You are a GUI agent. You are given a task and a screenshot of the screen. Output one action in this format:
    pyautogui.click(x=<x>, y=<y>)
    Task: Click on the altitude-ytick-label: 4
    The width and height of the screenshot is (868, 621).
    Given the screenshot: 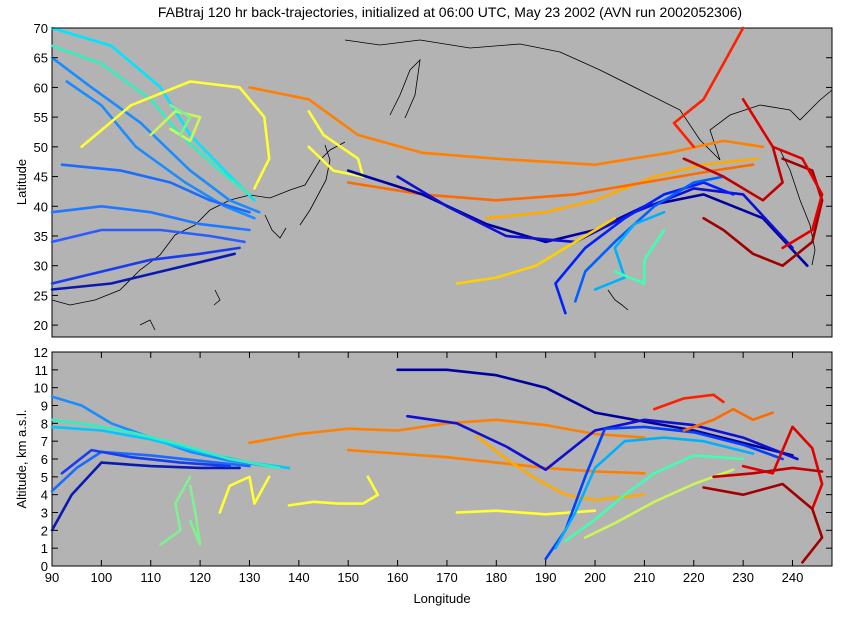 What is the action you would take?
    pyautogui.click(x=44, y=495)
    